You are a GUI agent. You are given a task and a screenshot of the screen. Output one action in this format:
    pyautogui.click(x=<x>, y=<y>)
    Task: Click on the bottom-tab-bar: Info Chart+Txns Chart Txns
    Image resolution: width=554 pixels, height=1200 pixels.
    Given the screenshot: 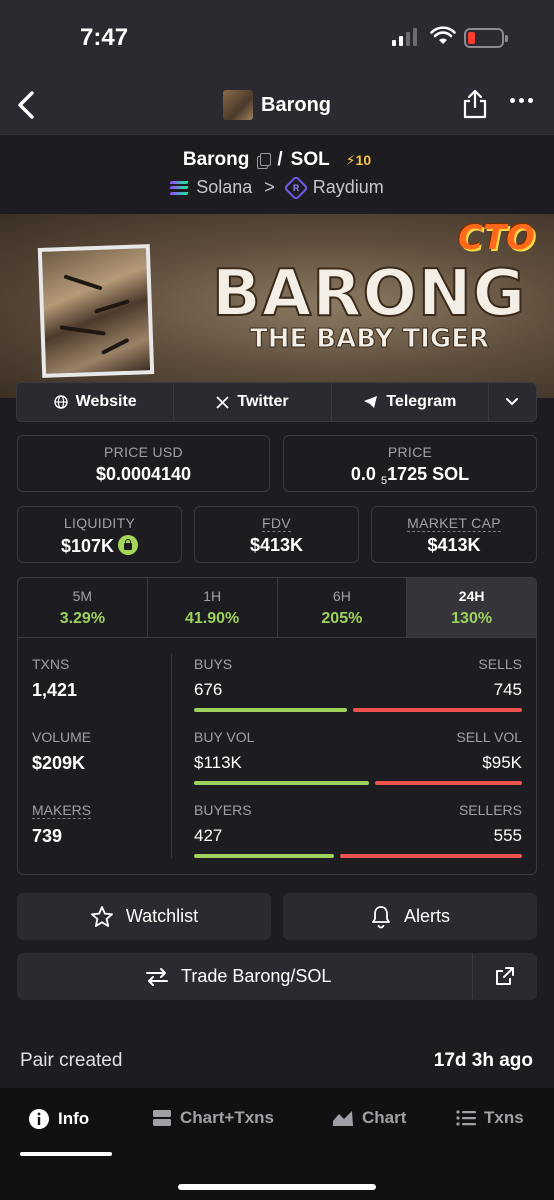 What is the action you would take?
    pyautogui.click(x=277, y=1144)
    